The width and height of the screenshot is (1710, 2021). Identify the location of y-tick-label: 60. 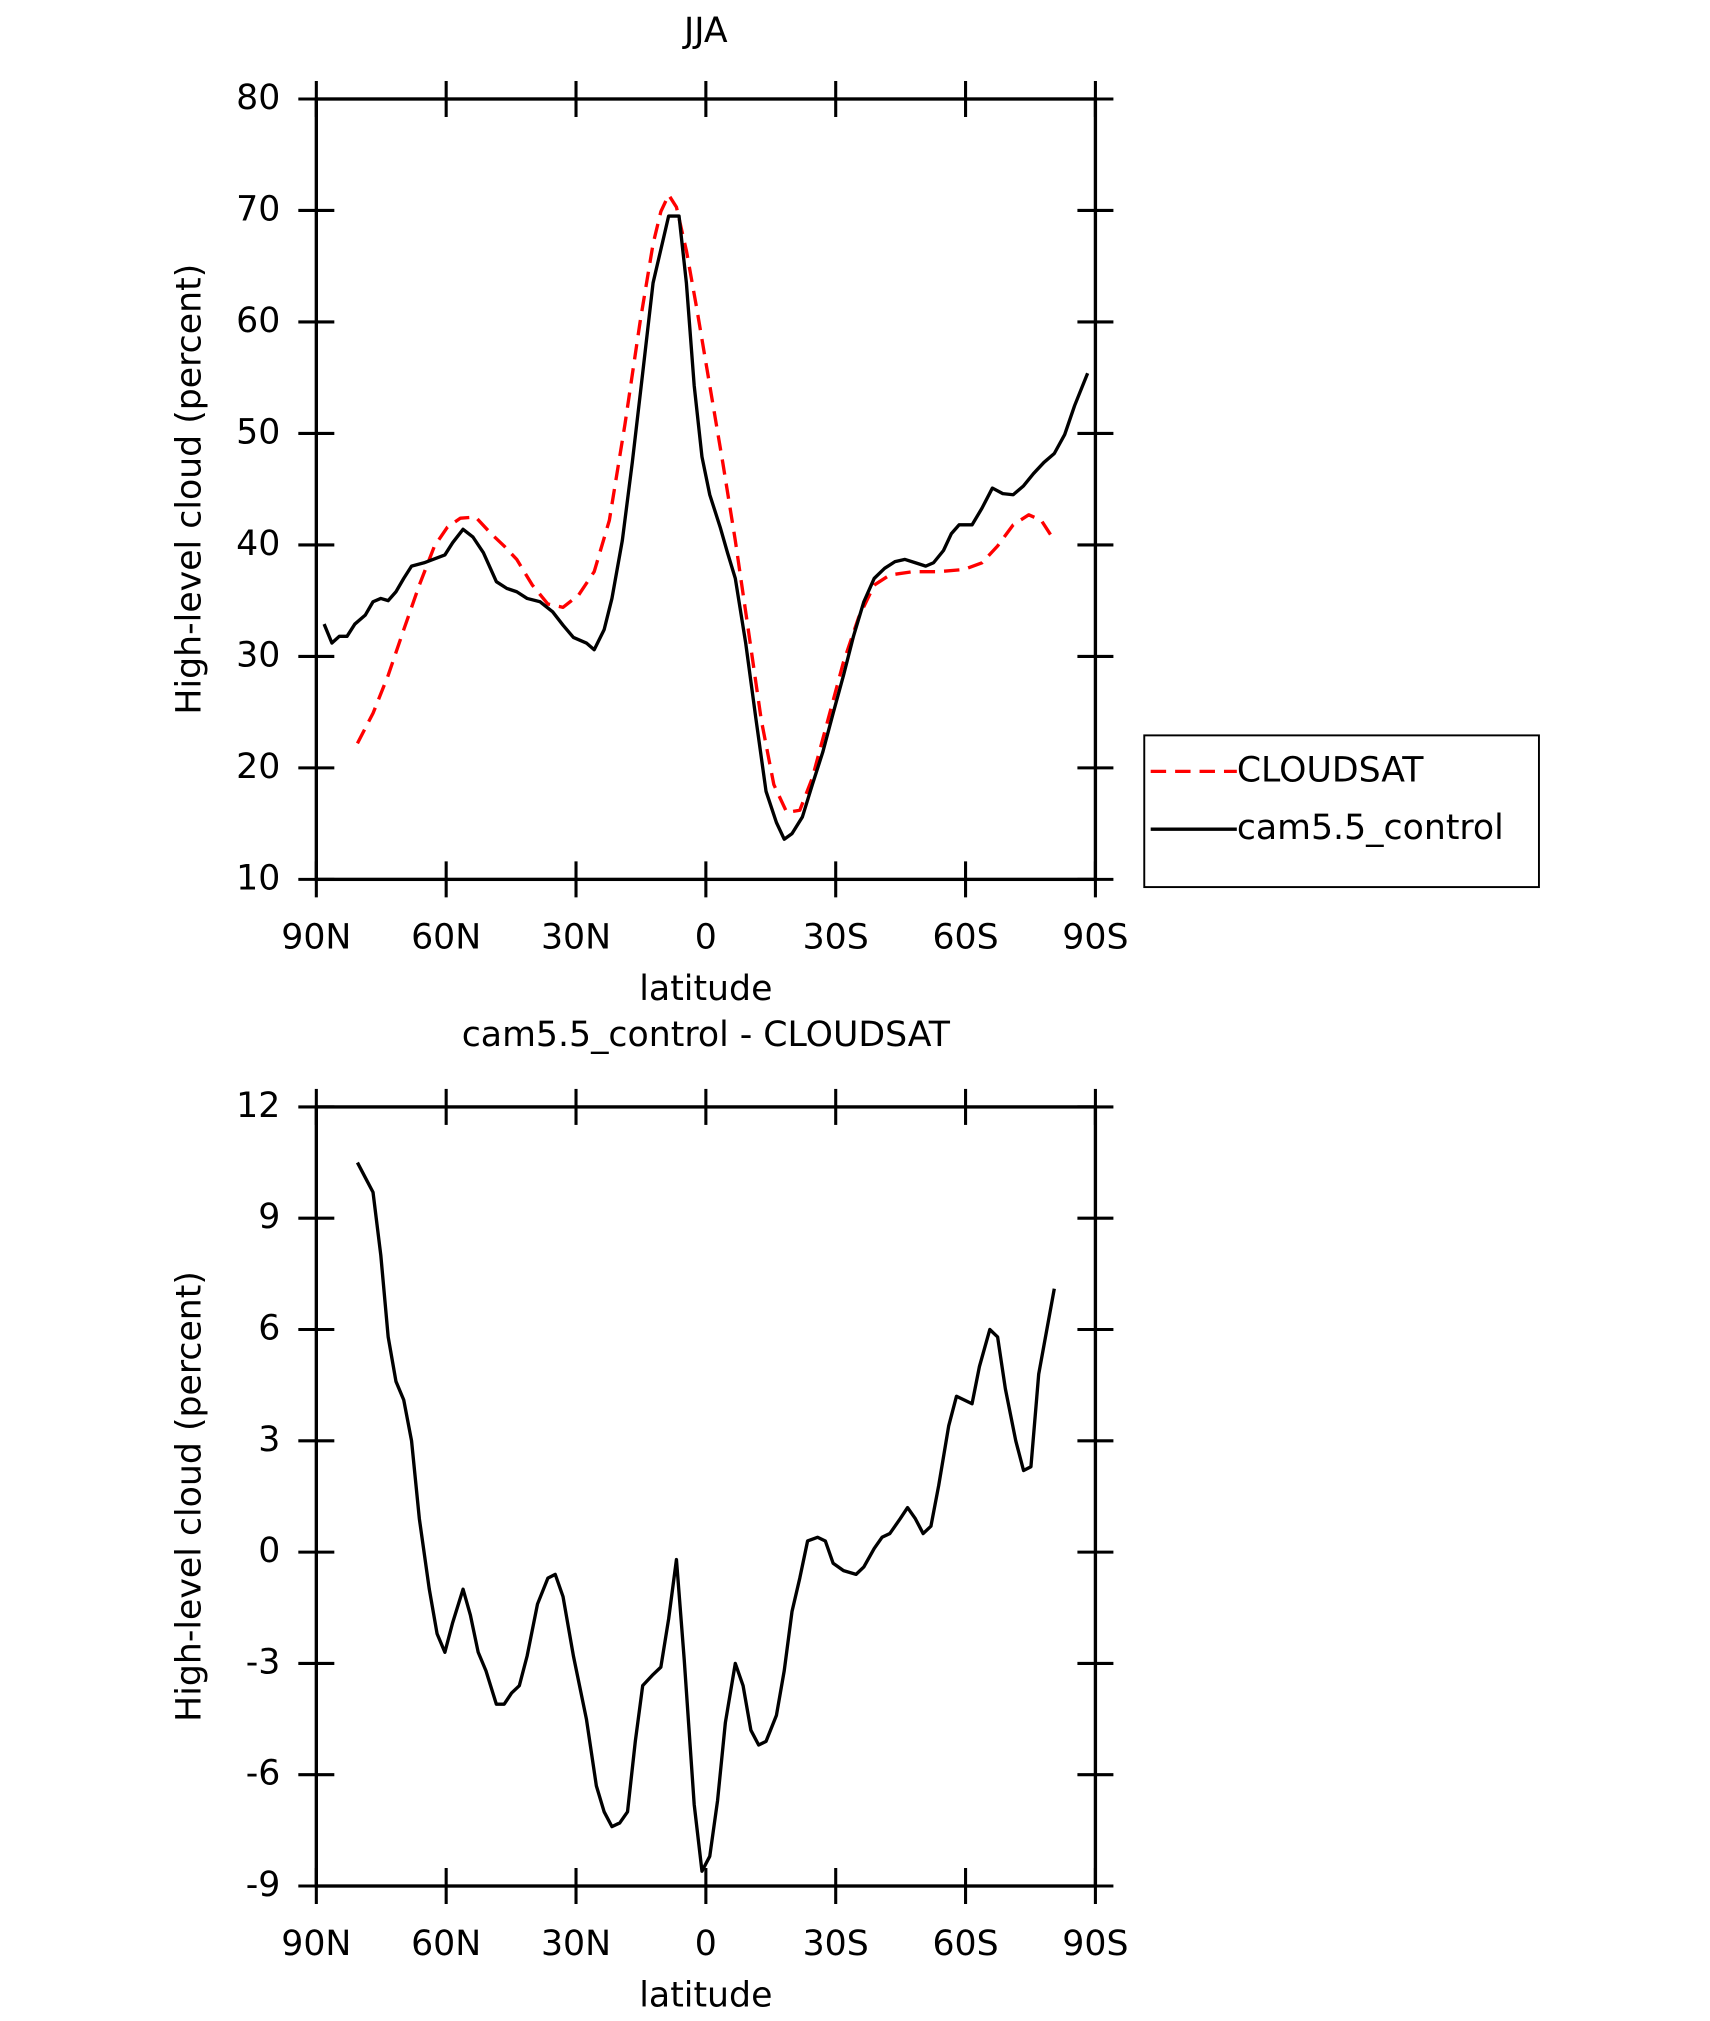
(258, 321).